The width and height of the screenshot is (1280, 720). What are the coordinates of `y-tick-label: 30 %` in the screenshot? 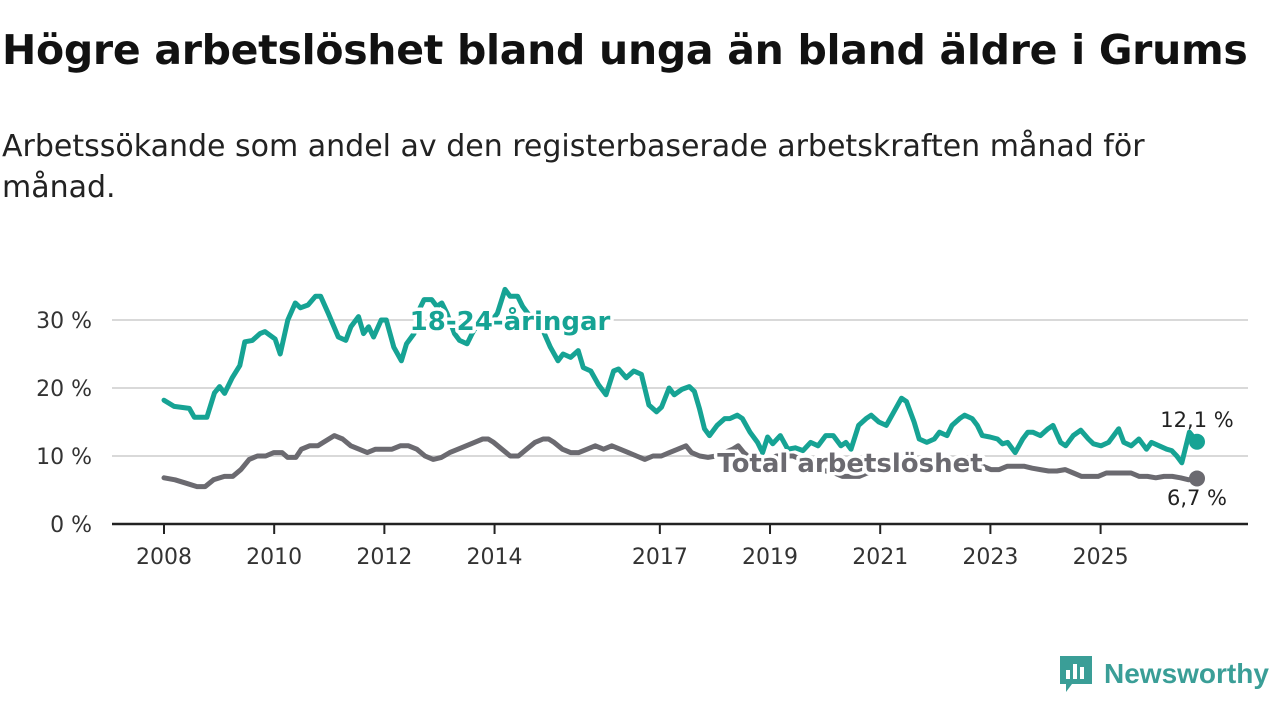 It's located at (64, 321).